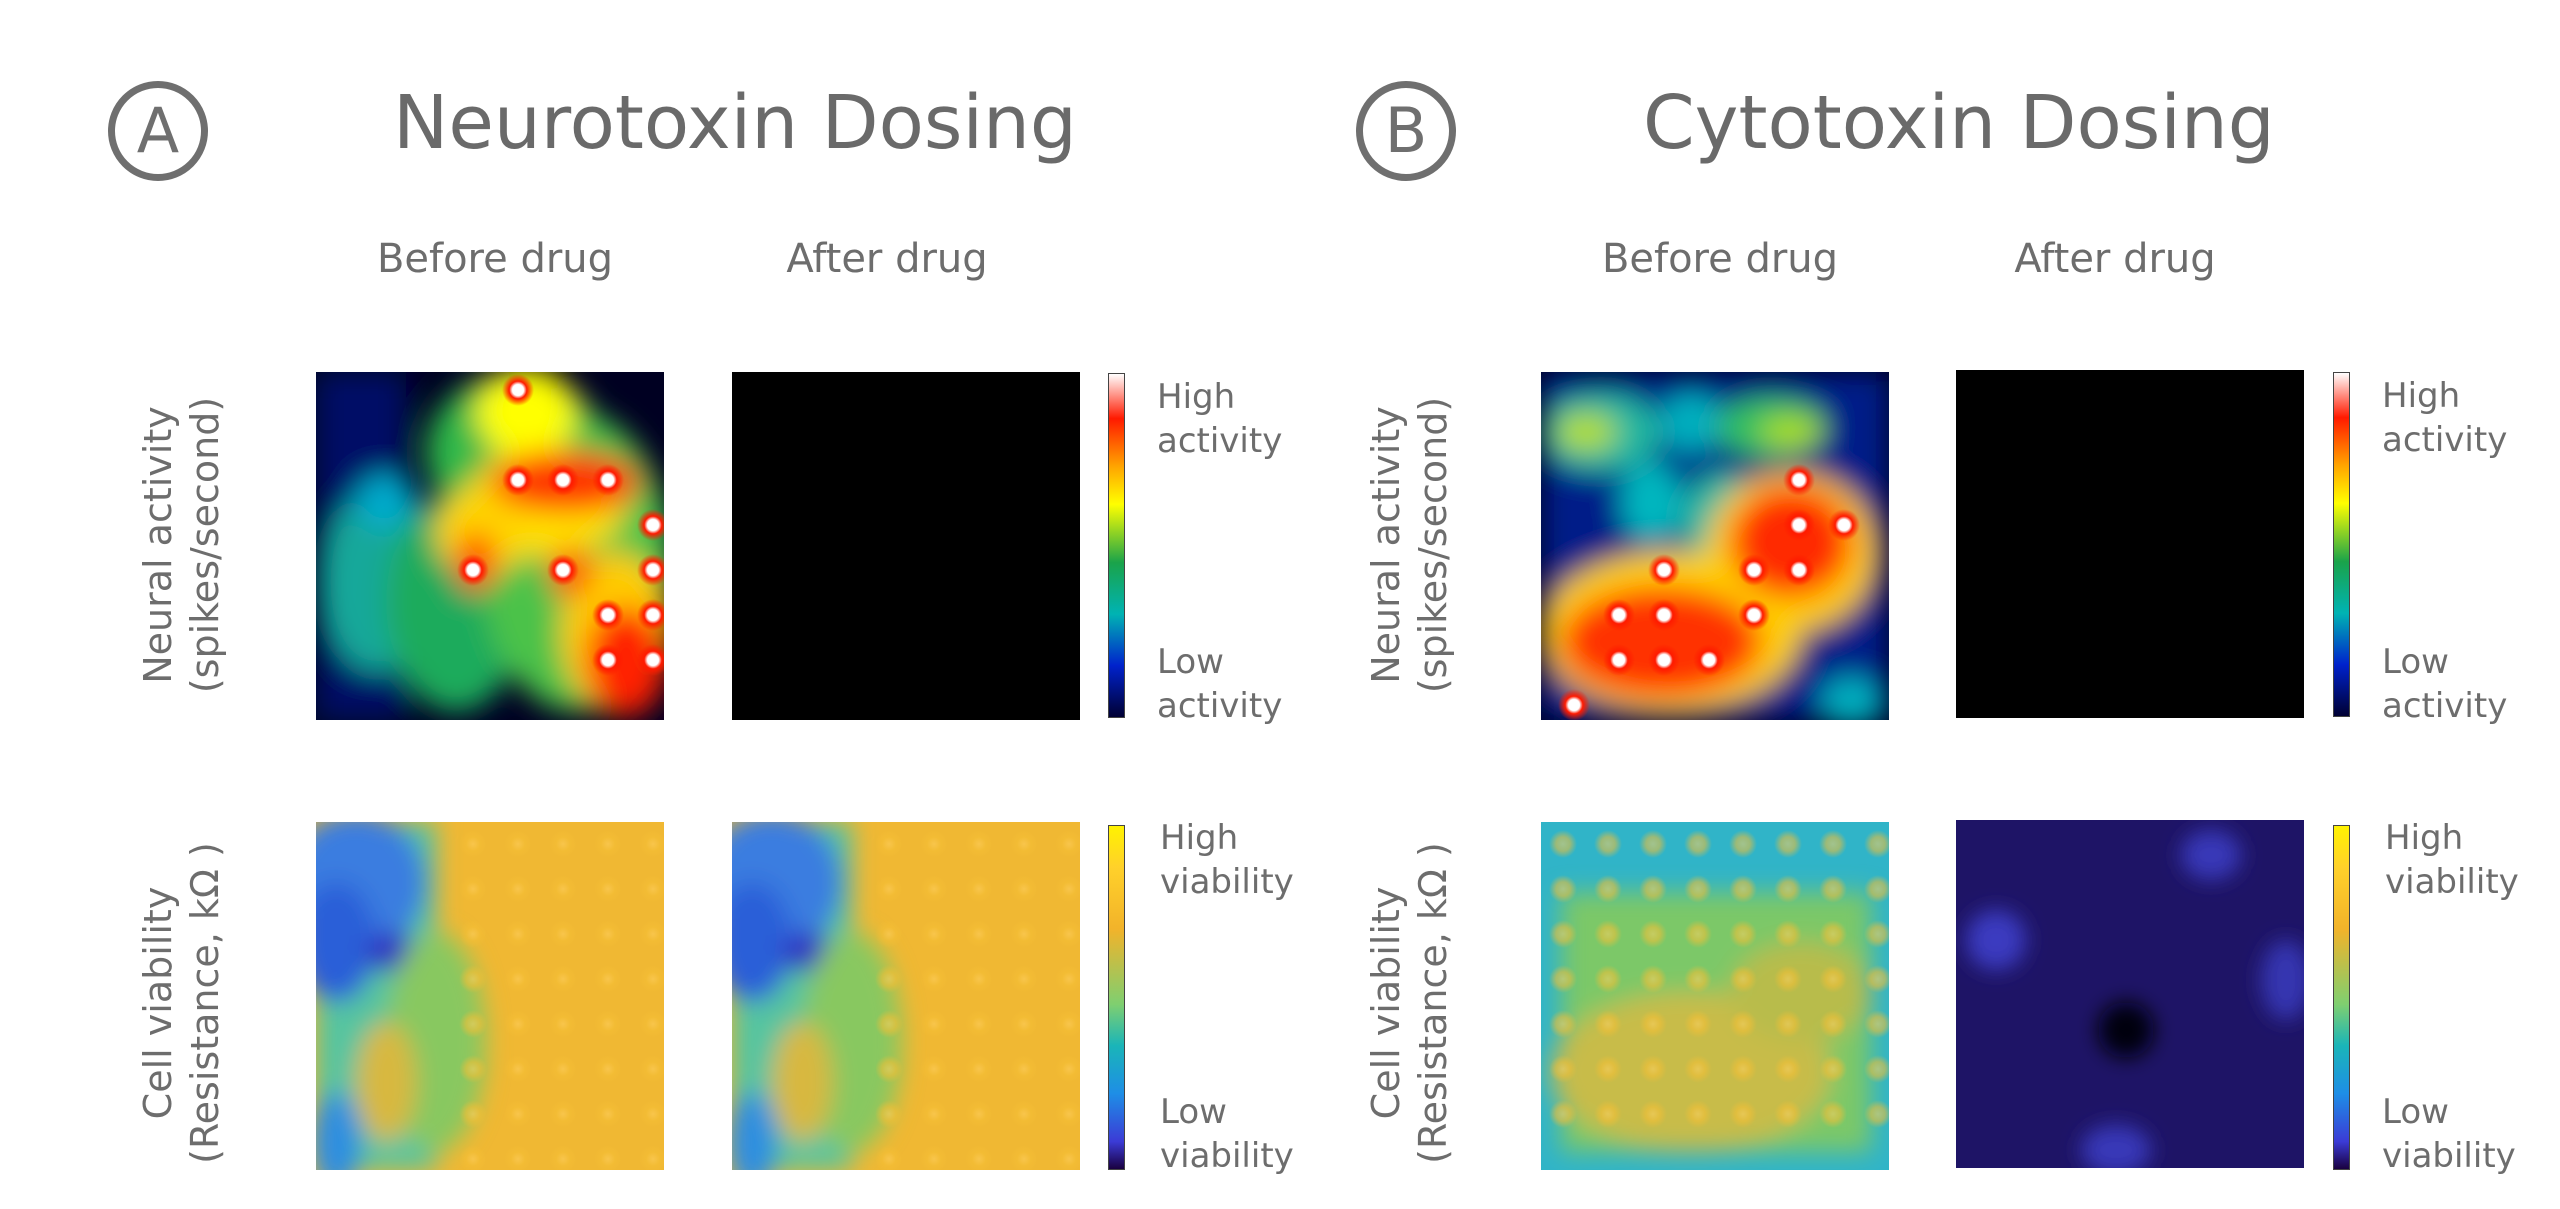 This screenshot has width=2560, height=1209. I want to click on panel-b-viability-after-heatmap, so click(2130, 994).